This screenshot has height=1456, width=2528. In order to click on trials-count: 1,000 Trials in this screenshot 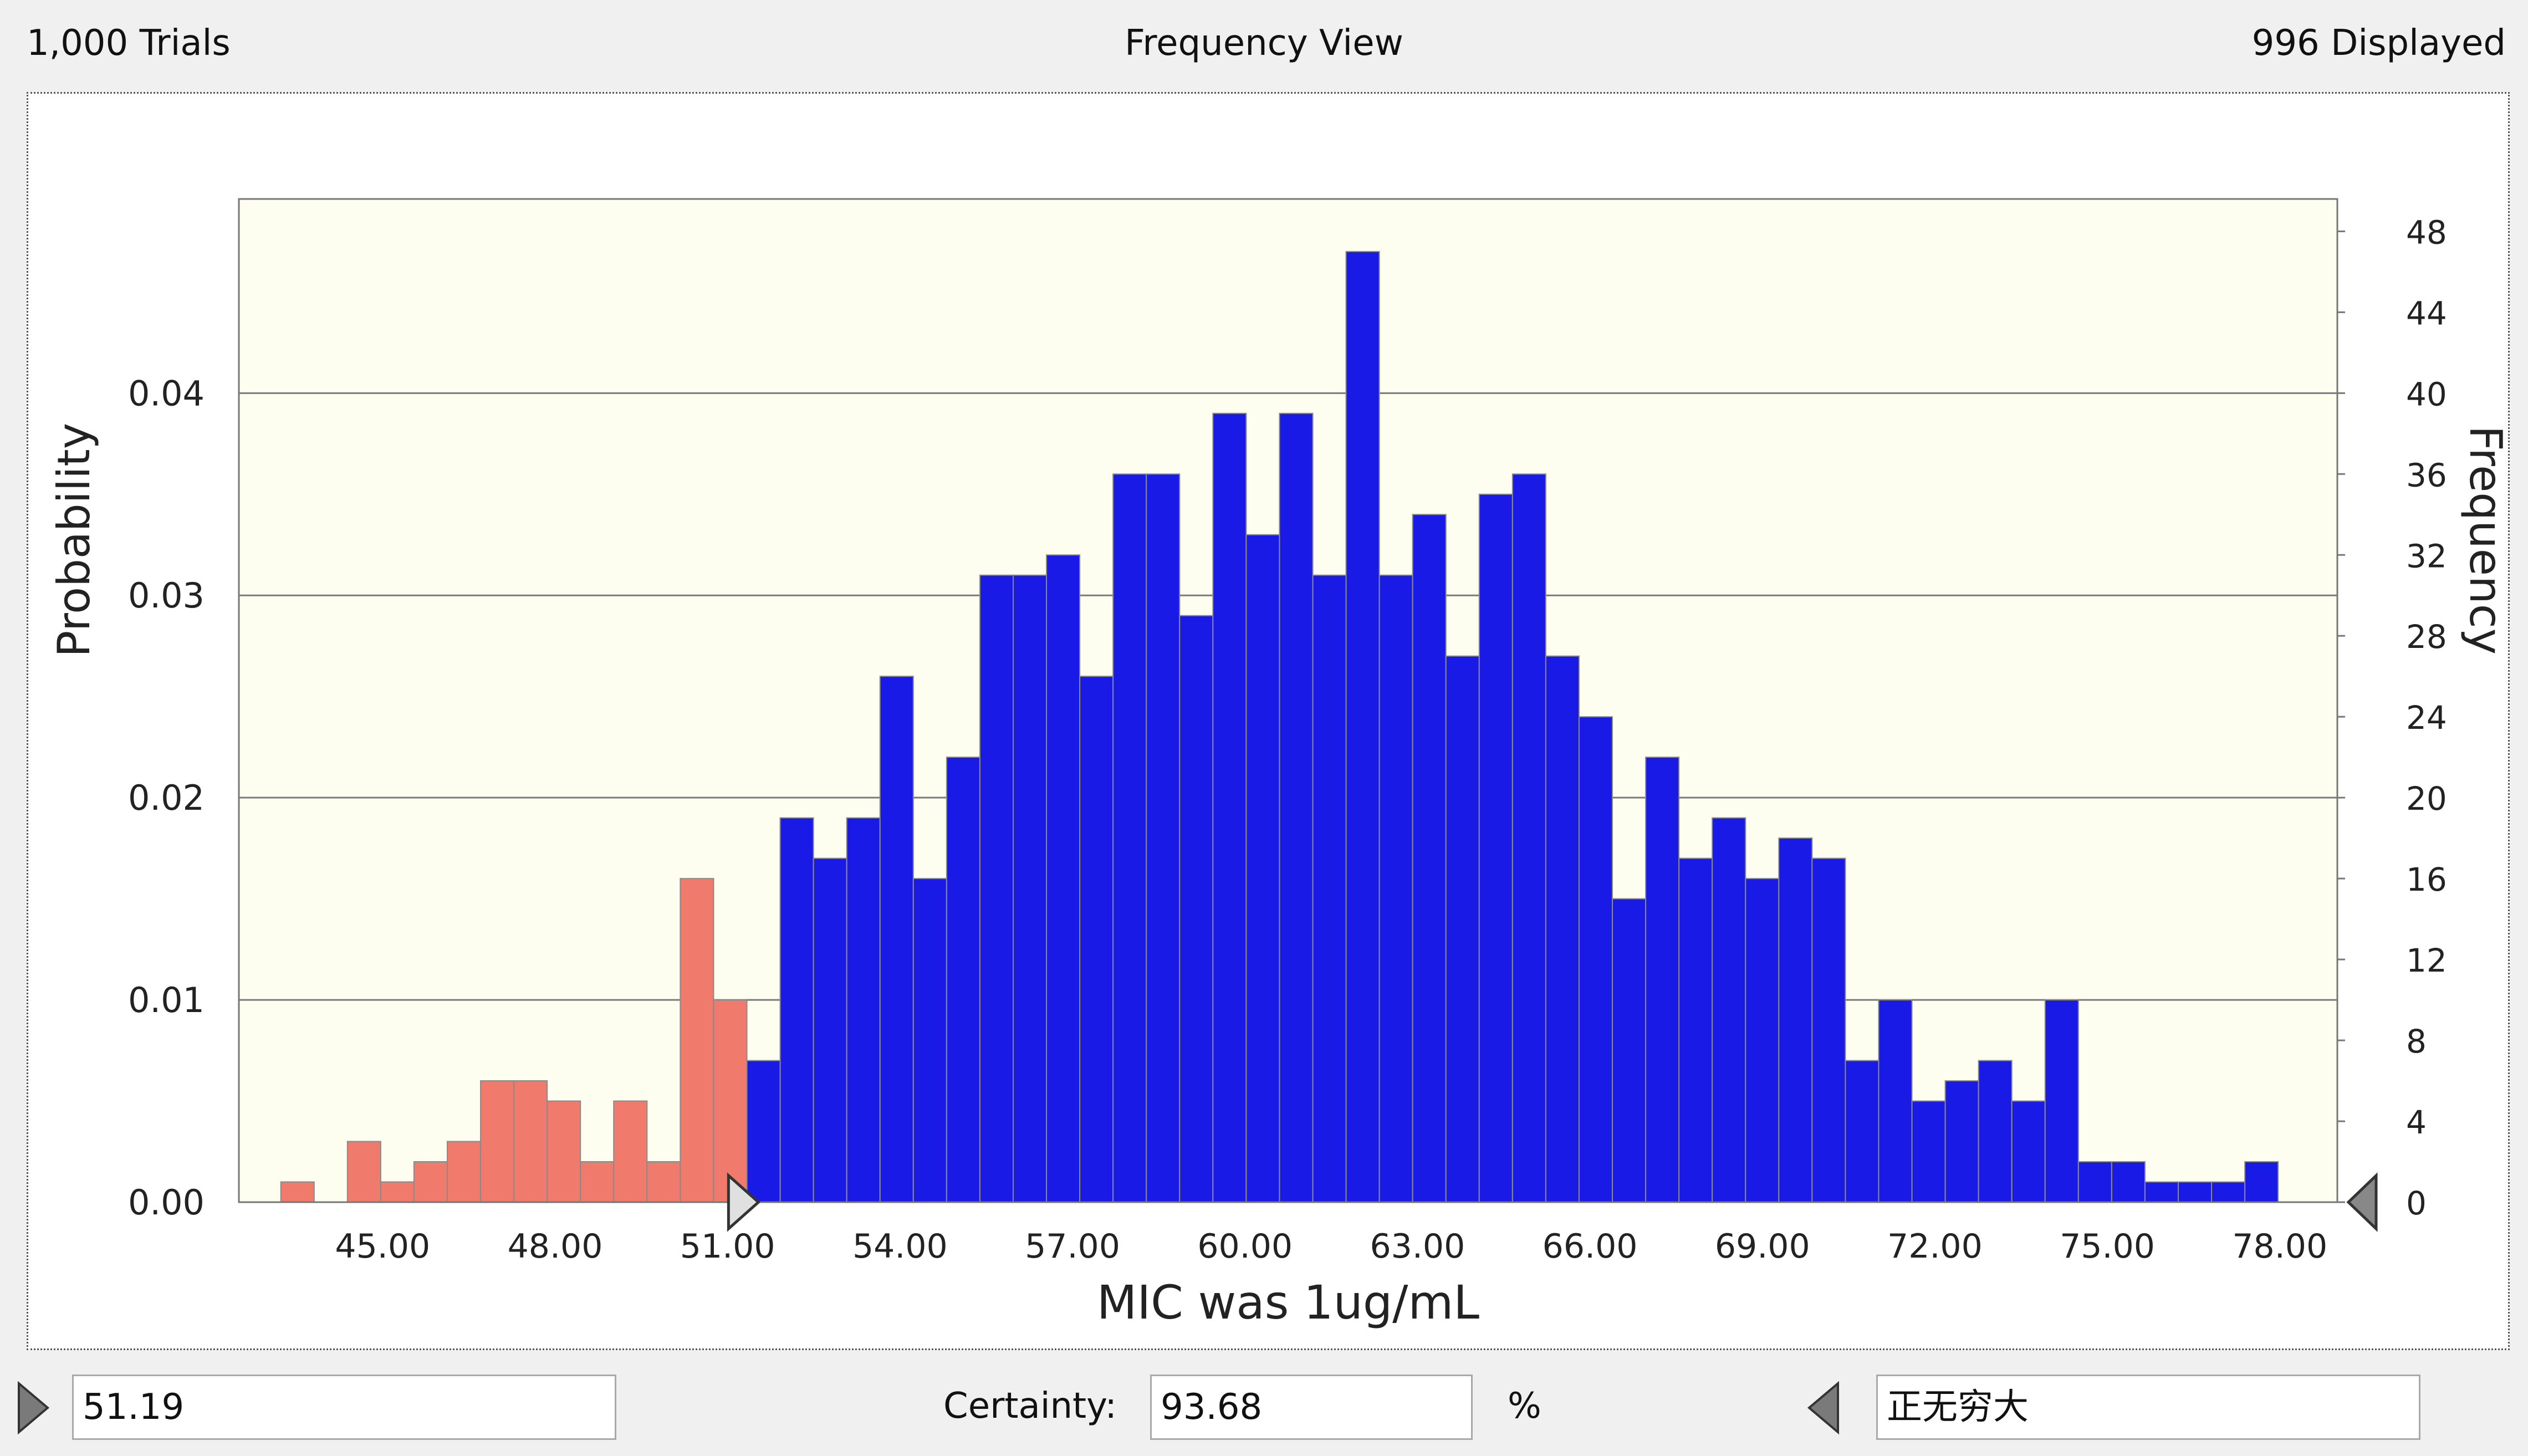, I will do `click(129, 43)`.